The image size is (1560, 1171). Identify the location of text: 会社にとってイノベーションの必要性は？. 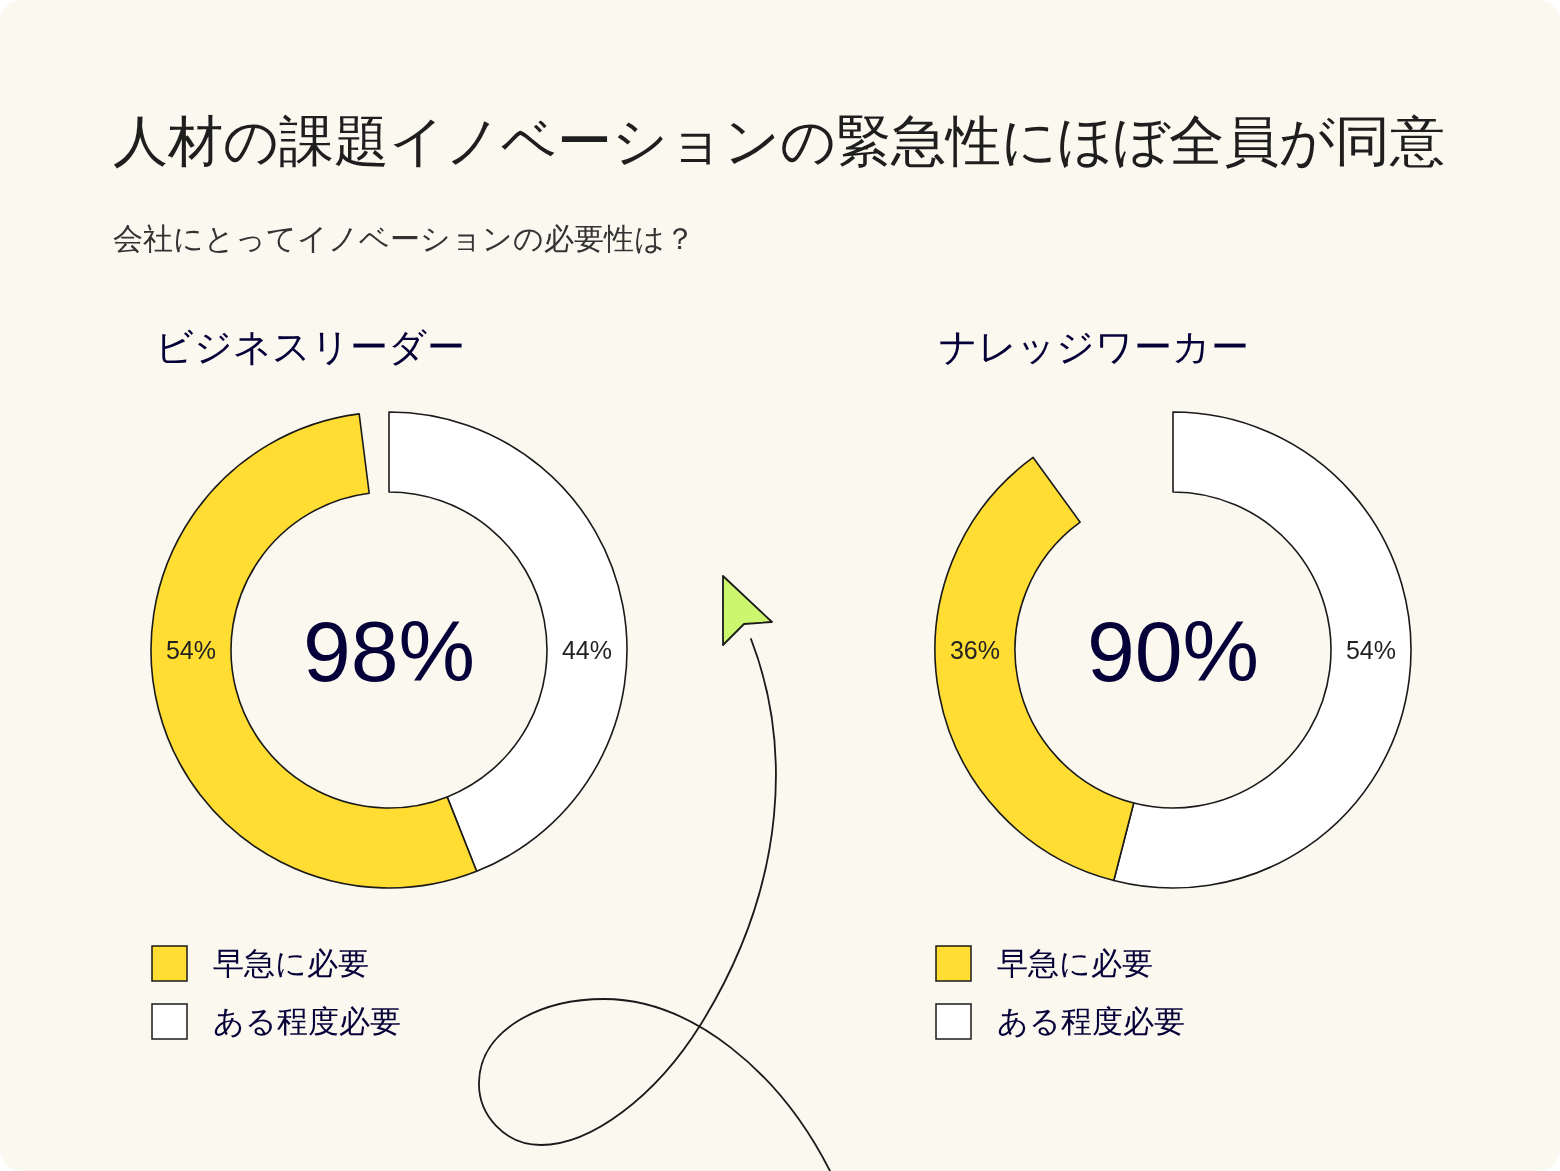
(404, 238).